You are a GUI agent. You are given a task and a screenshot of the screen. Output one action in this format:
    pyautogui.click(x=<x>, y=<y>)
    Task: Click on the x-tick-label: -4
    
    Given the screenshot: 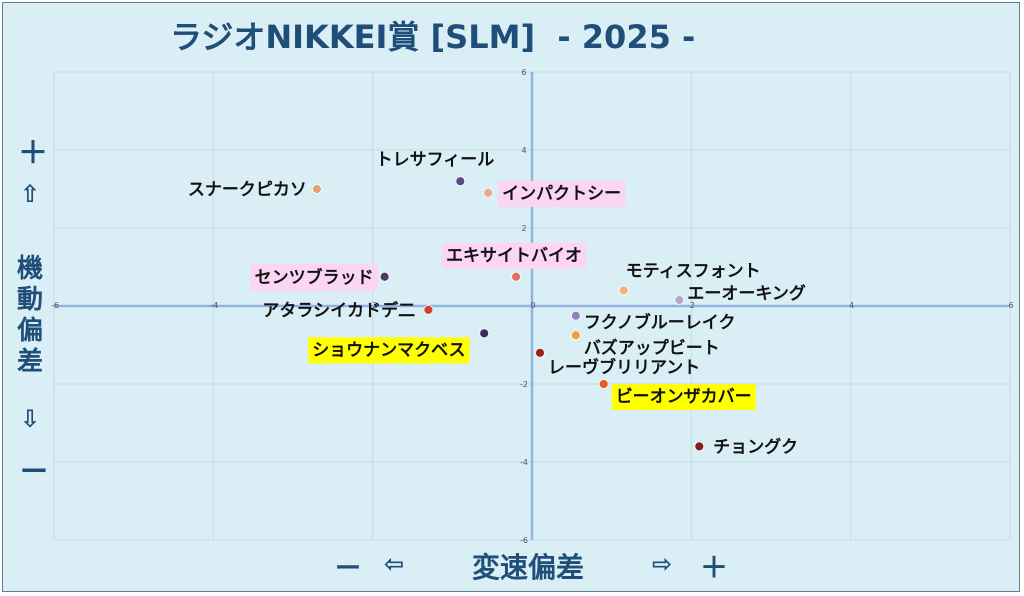 What is the action you would take?
    pyautogui.click(x=214, y=305)
    